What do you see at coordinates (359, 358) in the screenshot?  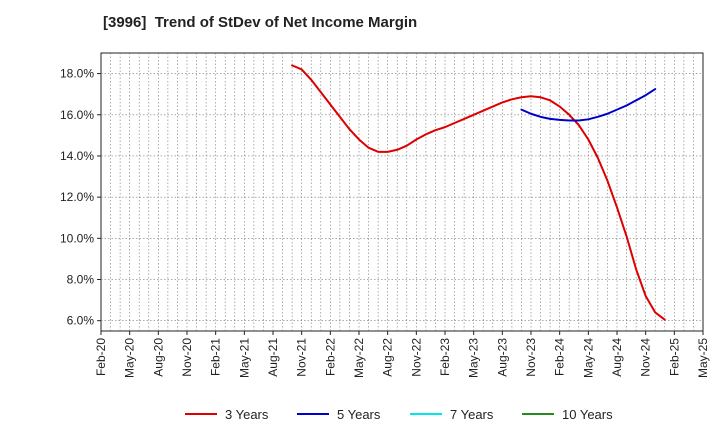 I see `x-tick-label: May-22` at bounding box center [359, 358].